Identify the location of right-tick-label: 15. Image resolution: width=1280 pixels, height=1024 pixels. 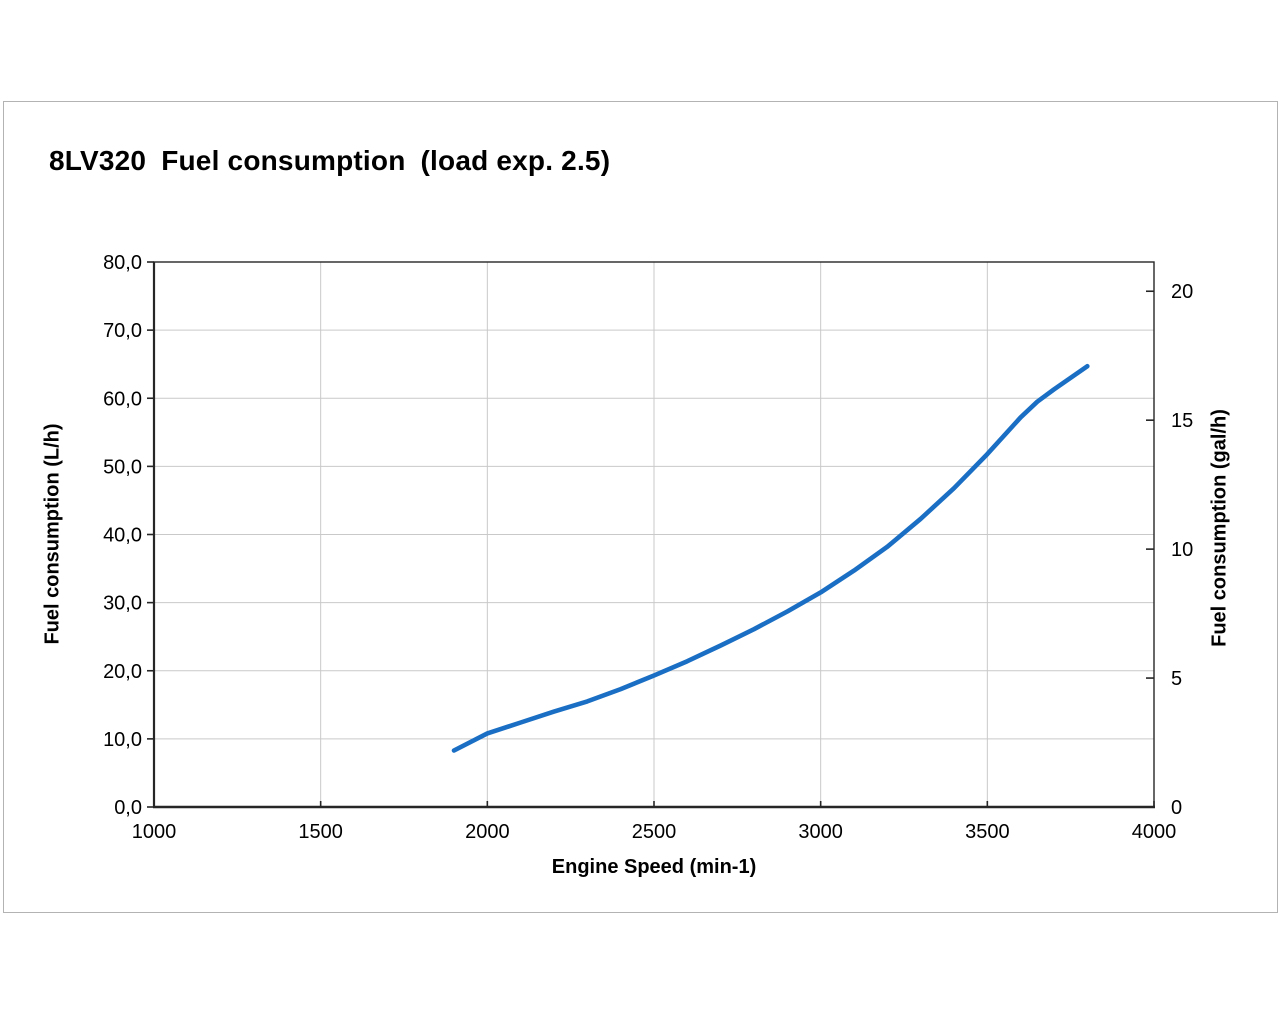
(1182, 421).